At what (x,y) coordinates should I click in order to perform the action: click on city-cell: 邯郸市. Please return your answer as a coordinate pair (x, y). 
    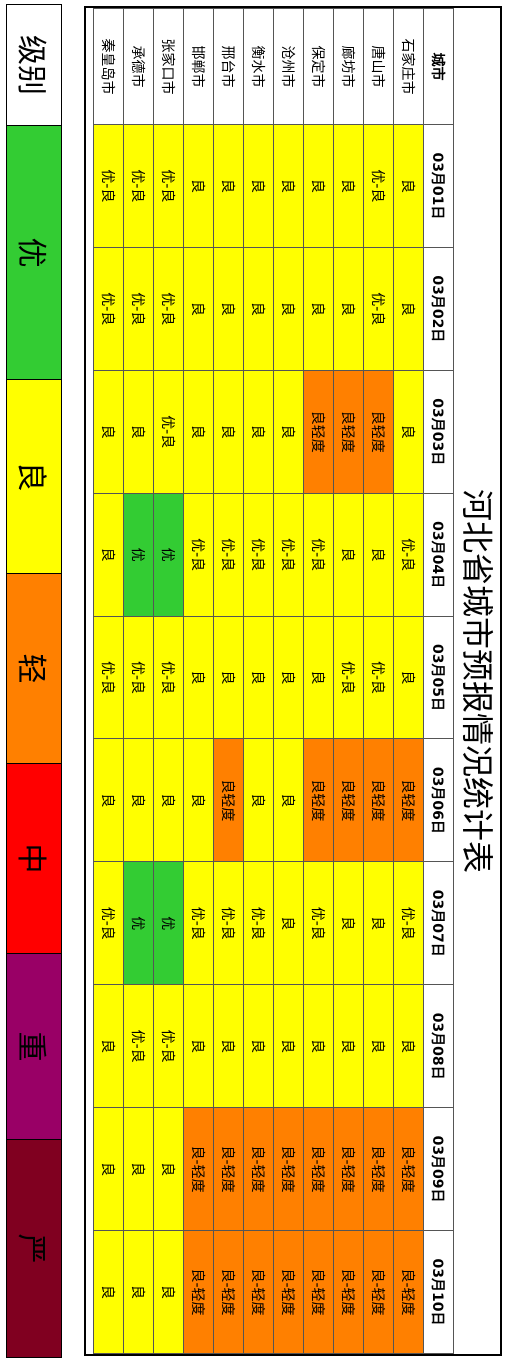
    Looking at the image, I should click on (198, 66).